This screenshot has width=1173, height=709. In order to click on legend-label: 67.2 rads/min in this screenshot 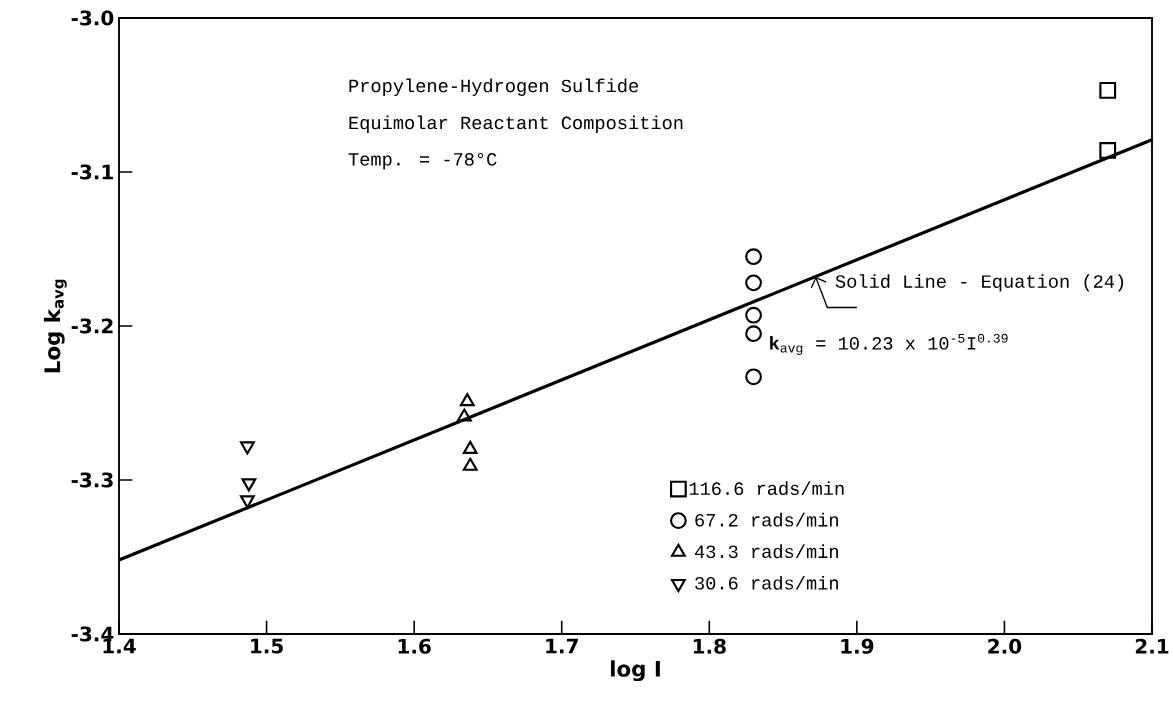, I will do `click(766, 519)`.